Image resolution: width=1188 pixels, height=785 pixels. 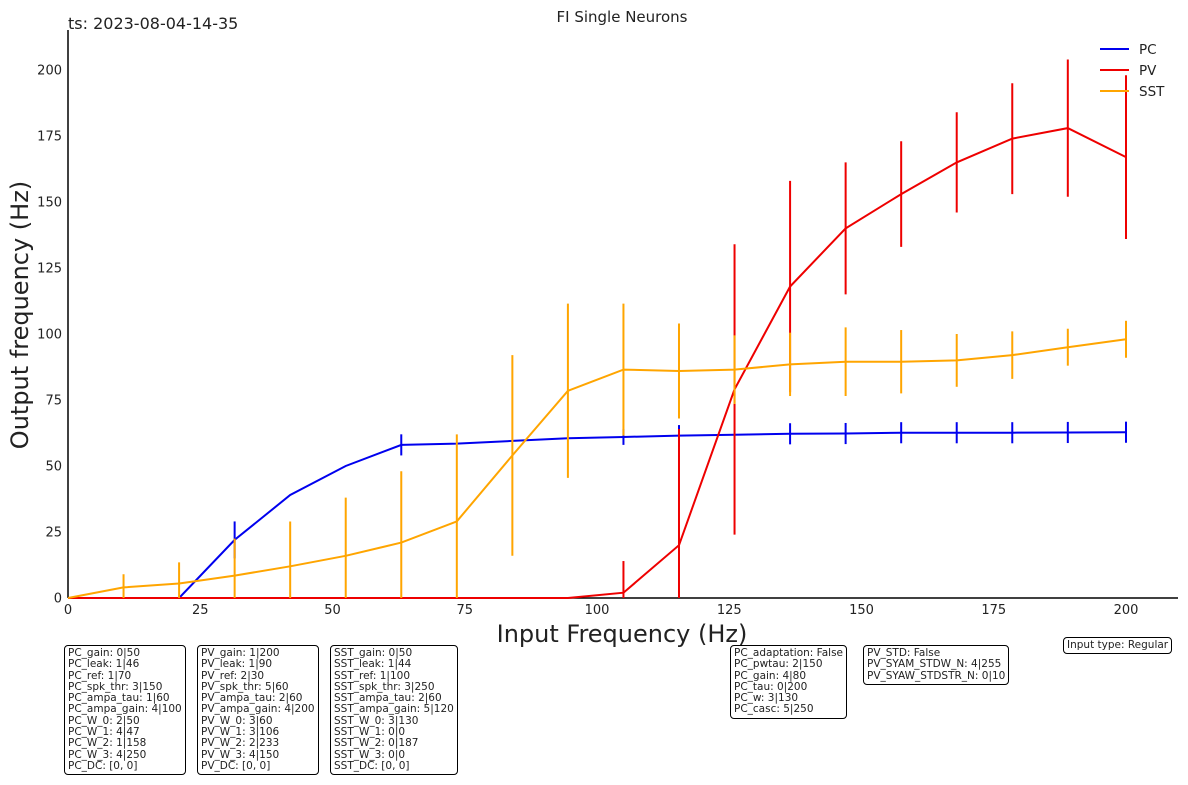 I want to click on param-line: PV_leak: 1|90, so click(x=237, y=664).